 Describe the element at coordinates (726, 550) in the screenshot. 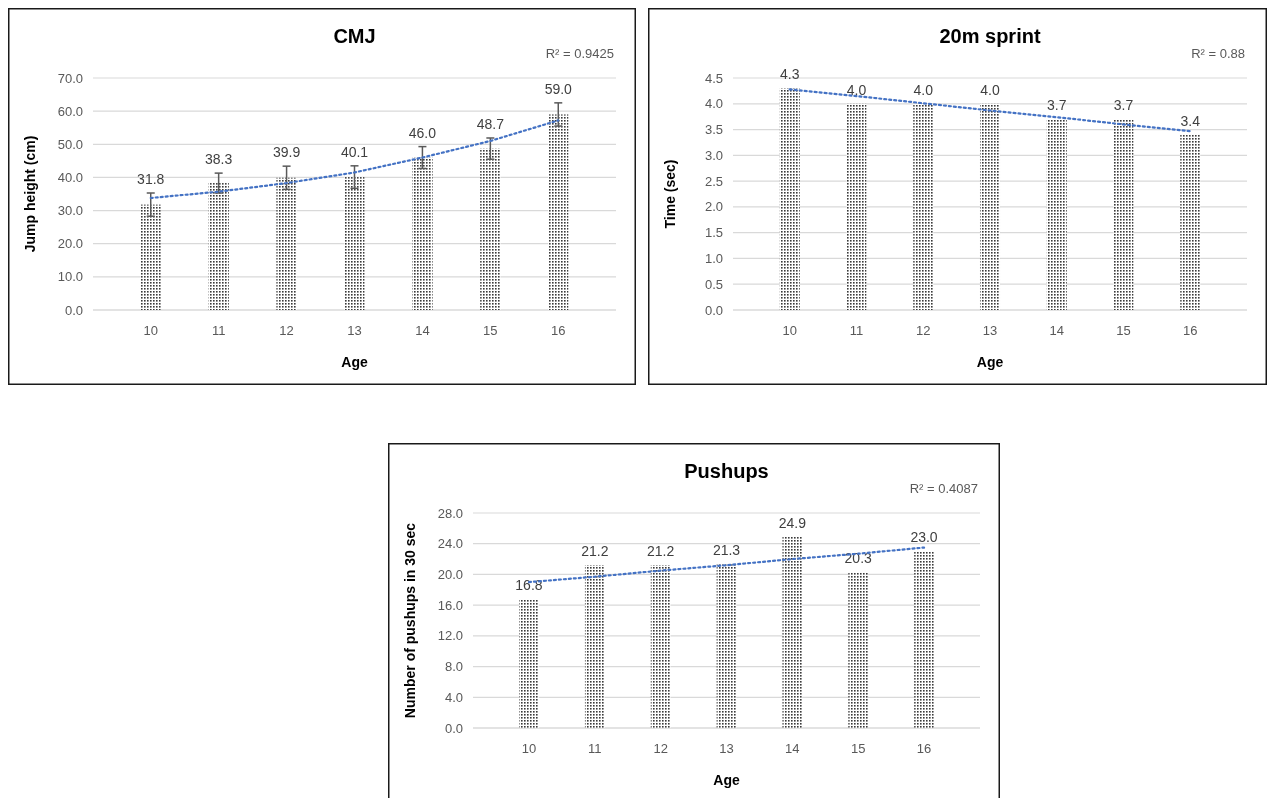

I see `data-label: 21.3` at that location.